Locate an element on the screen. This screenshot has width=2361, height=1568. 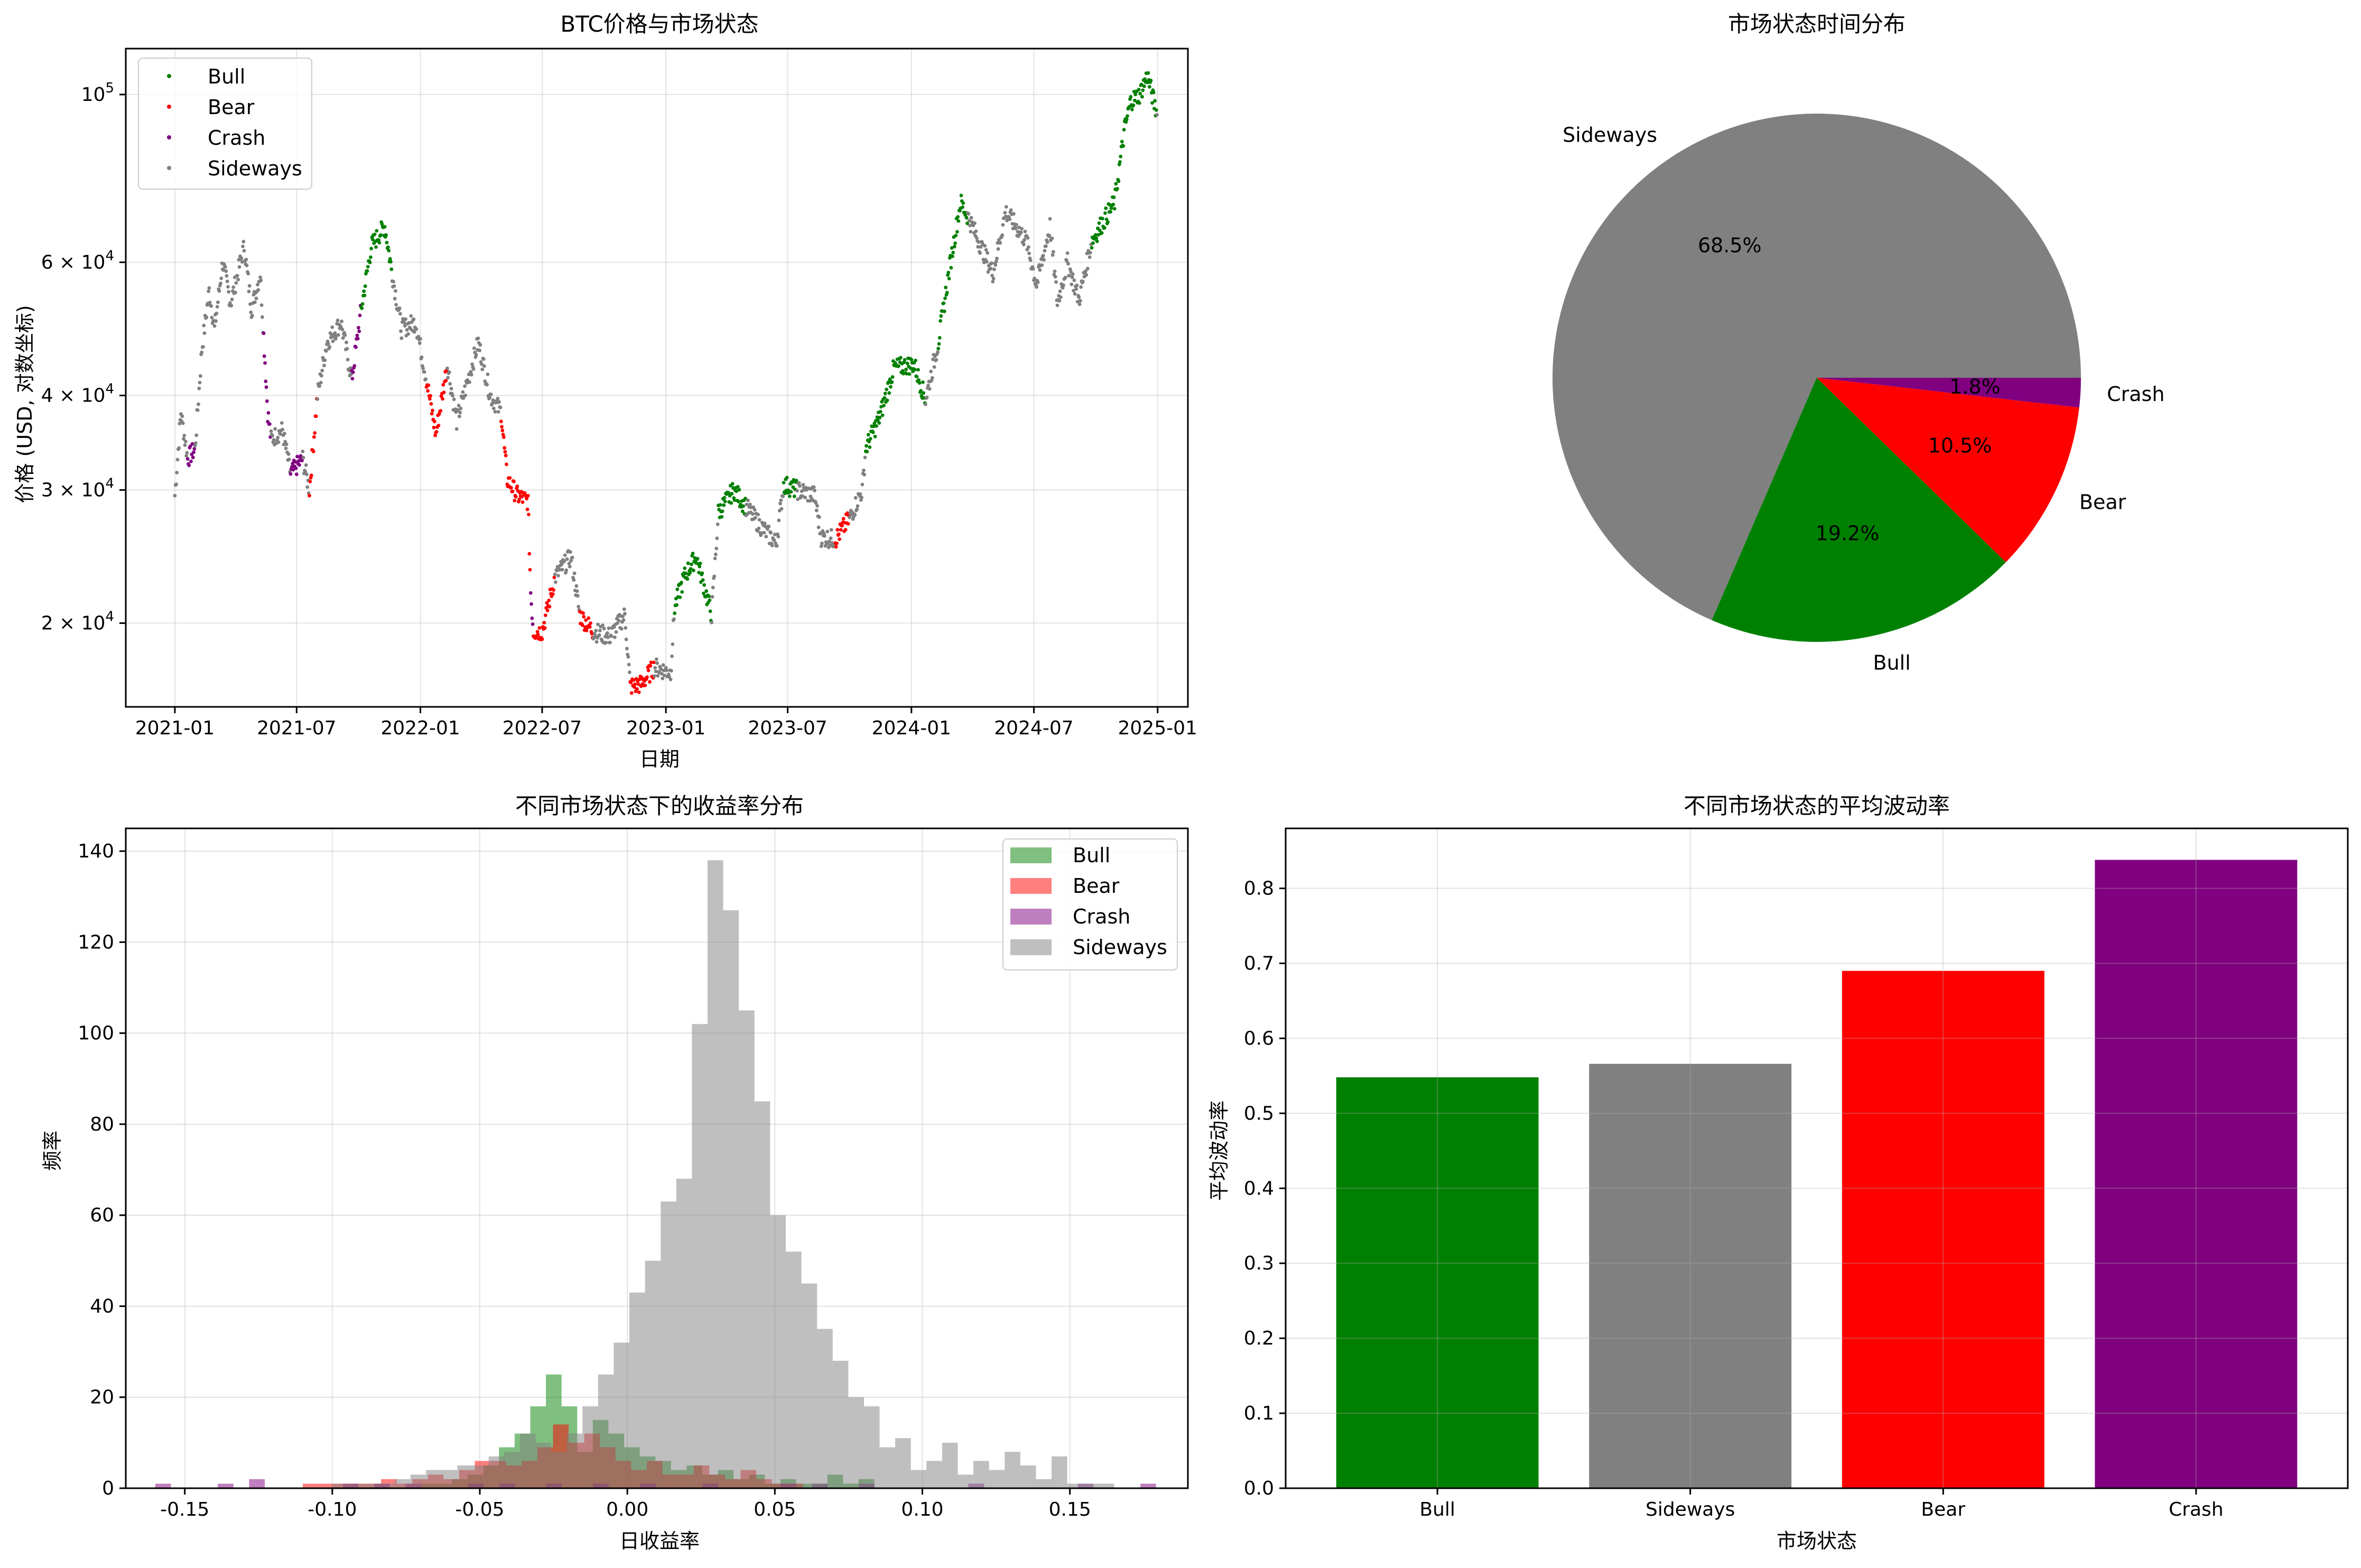
hist-bar-bear is located at coordinates (326, 1485).